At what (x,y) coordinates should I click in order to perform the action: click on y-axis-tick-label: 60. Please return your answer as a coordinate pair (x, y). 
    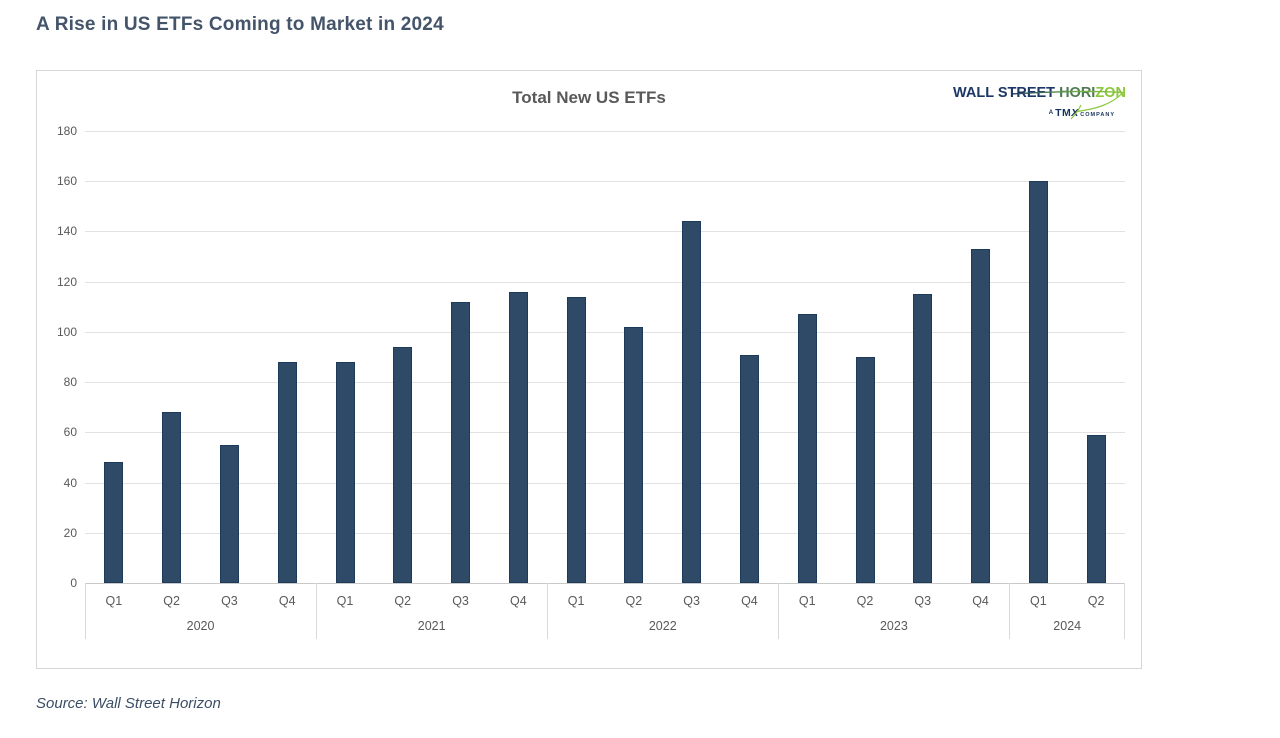
    Looking at the image, I should click on (70, 432).